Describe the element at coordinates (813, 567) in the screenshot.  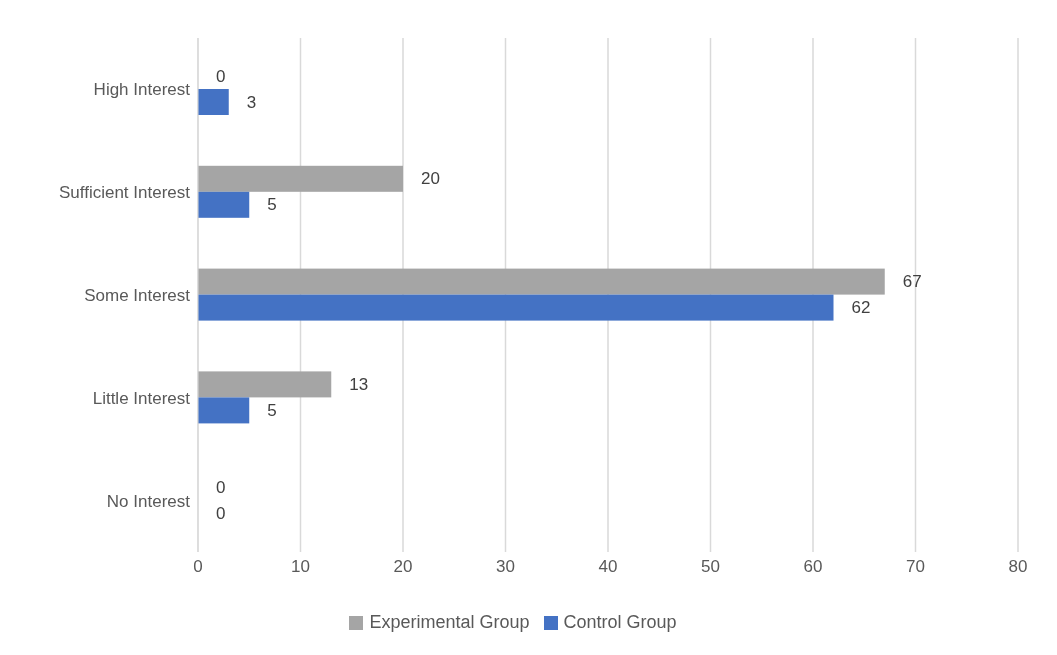
I see `x-tick-label: 60` at that location.